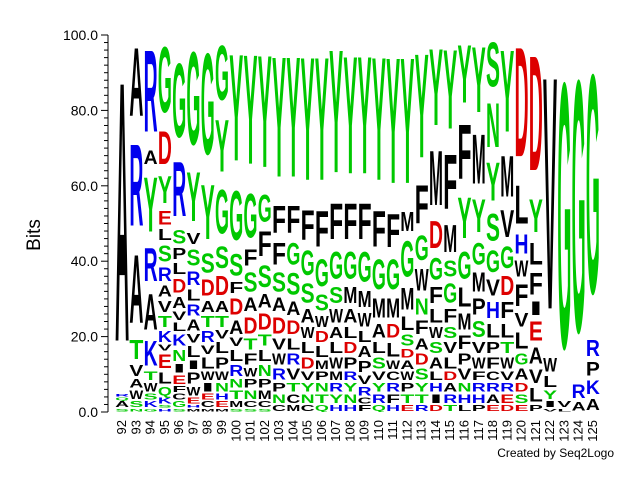  I want to click on x-position-label: 122, so click(549, 431).